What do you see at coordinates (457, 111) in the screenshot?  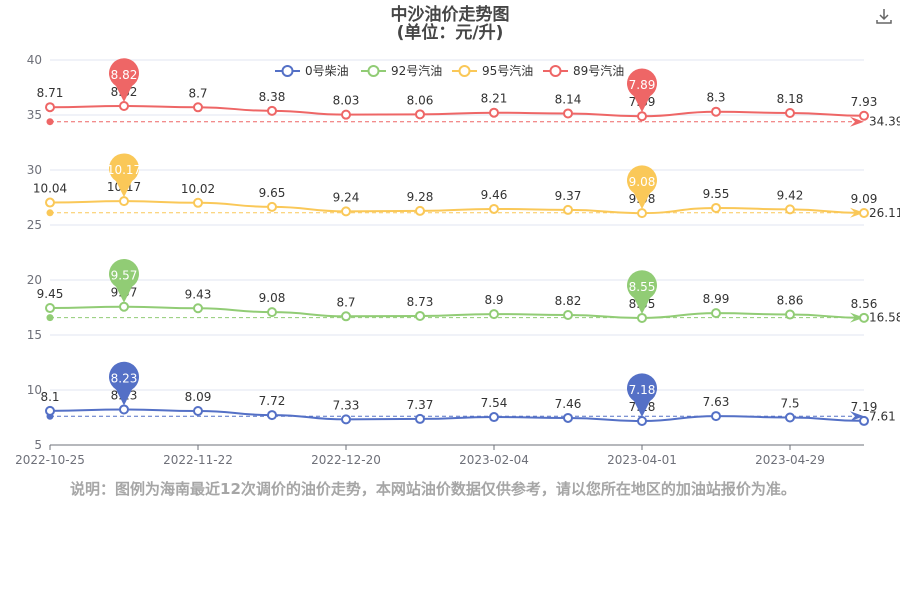 I see `series-line` at bounding box center [457, 111].